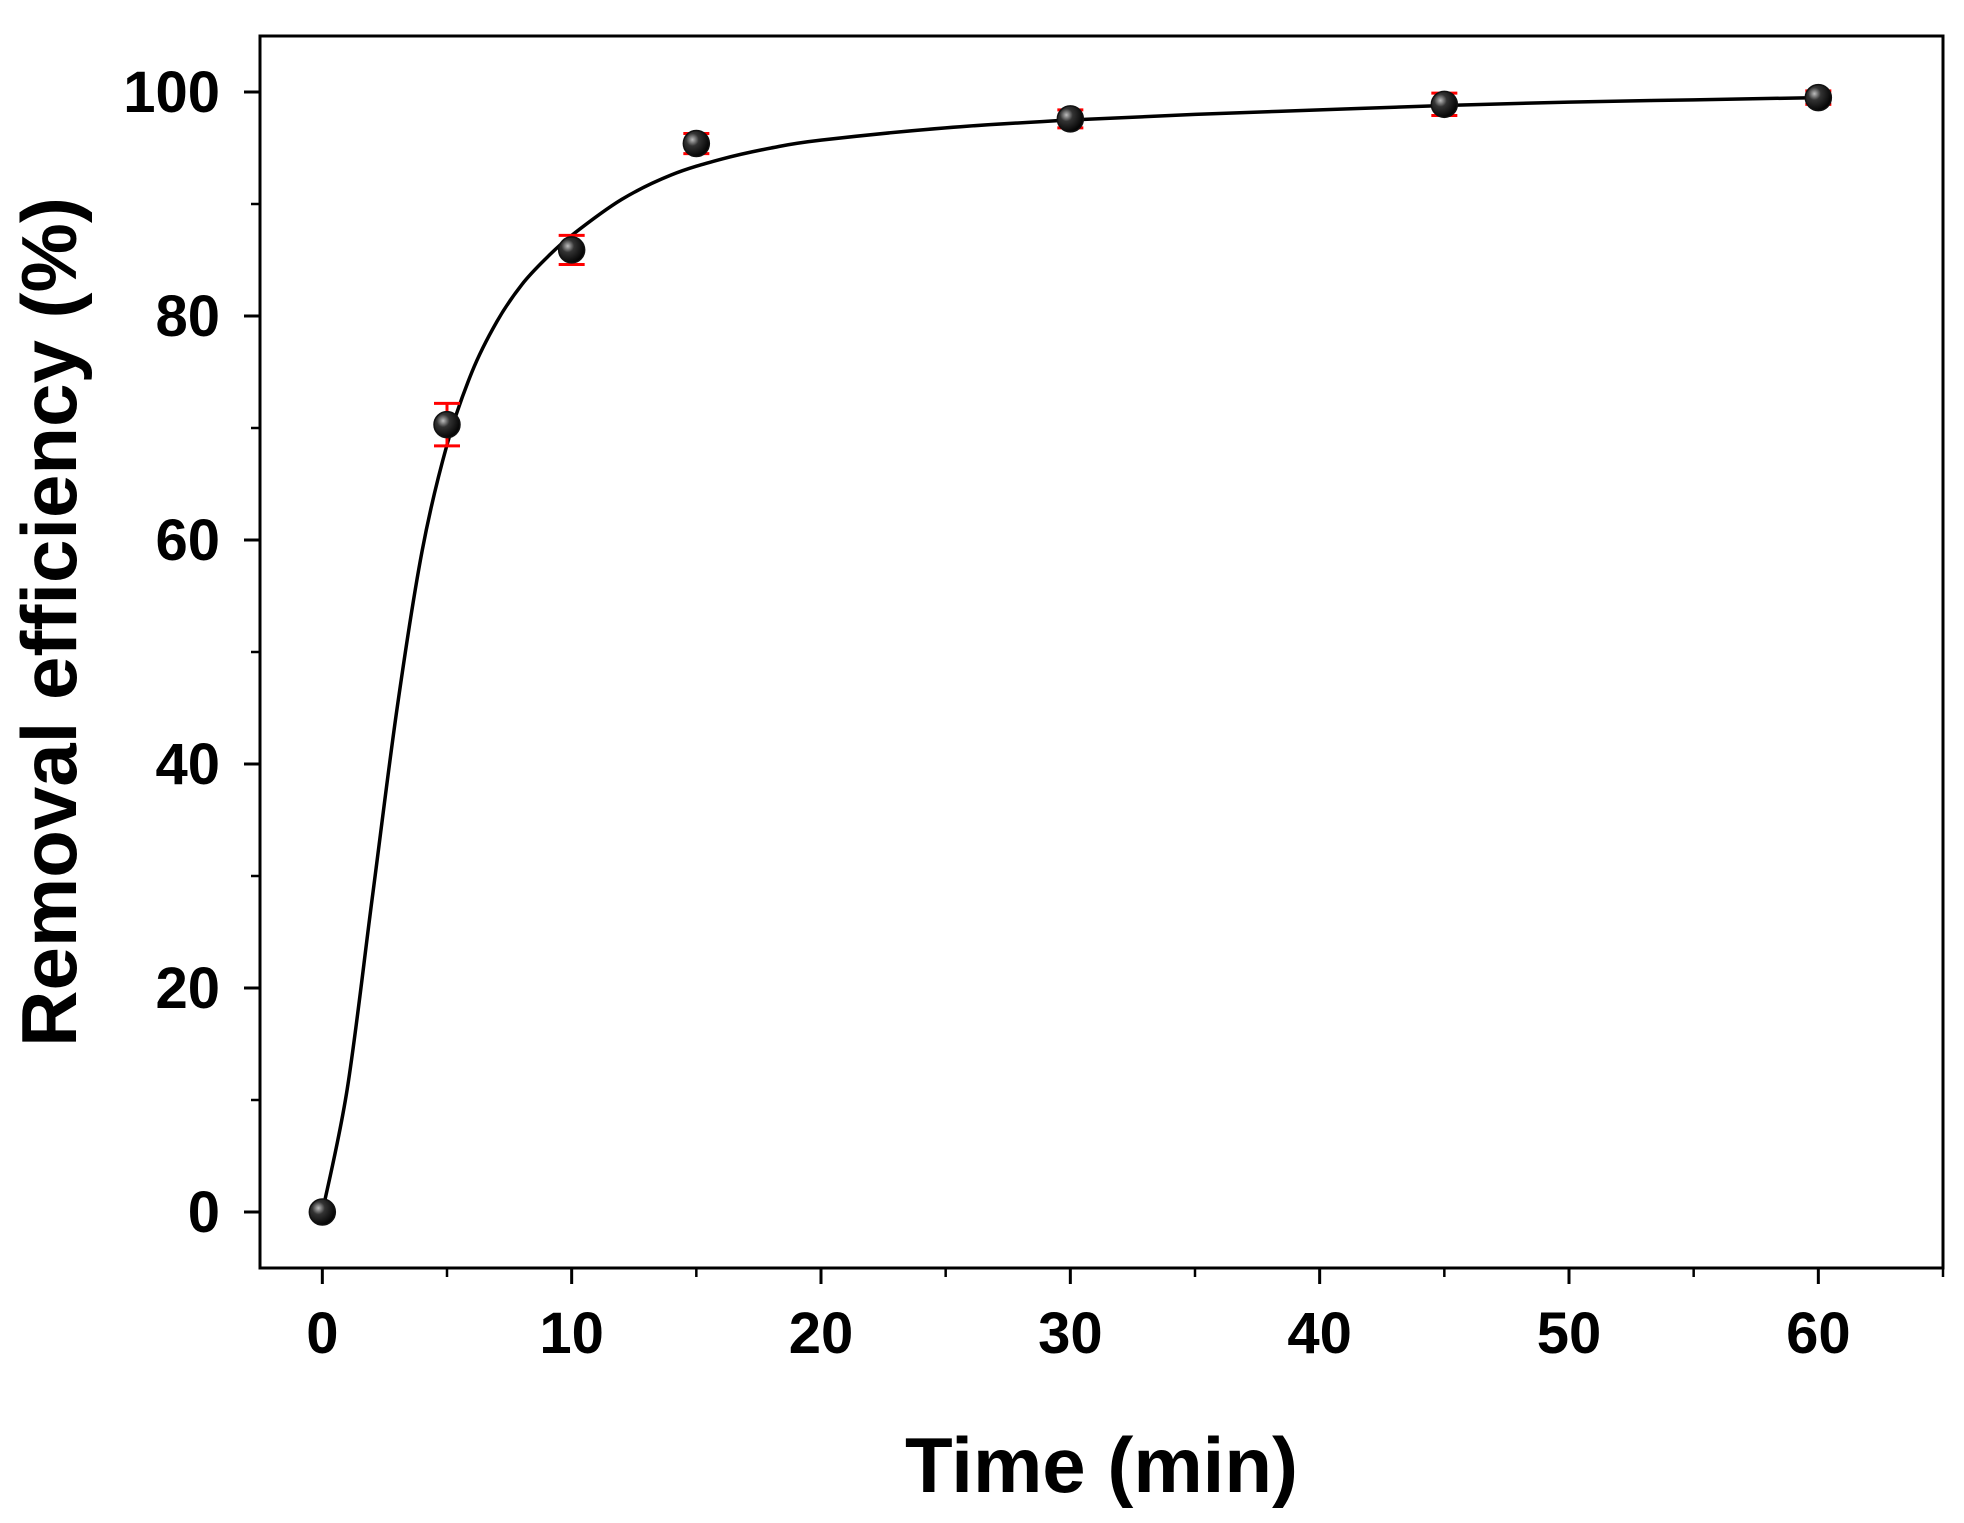 The image size is (1964, 1523). I want to click on y-tick-label: 80, so click(187, 316).